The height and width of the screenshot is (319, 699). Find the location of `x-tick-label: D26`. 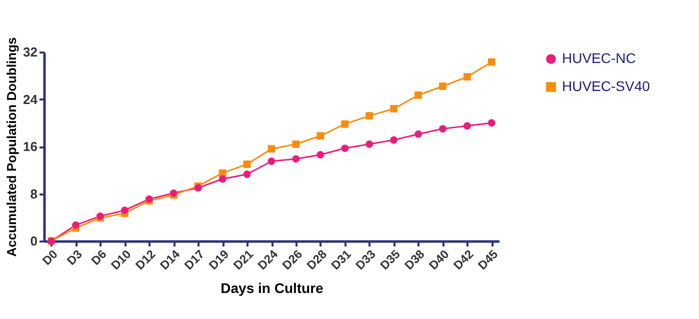

x-tick-label: D26 is located at coordinates (292, 259).